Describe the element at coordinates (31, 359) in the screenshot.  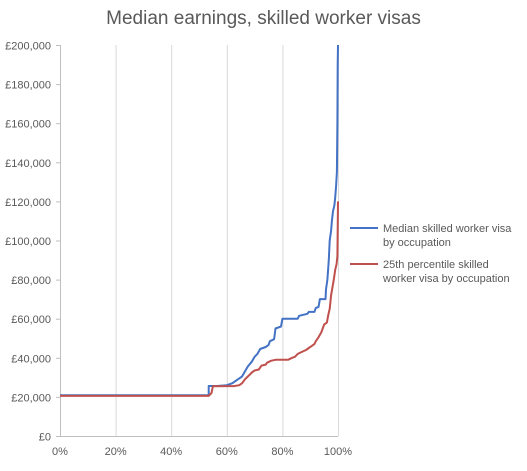
I see `y-tick-label-2: £40,000` at that location.